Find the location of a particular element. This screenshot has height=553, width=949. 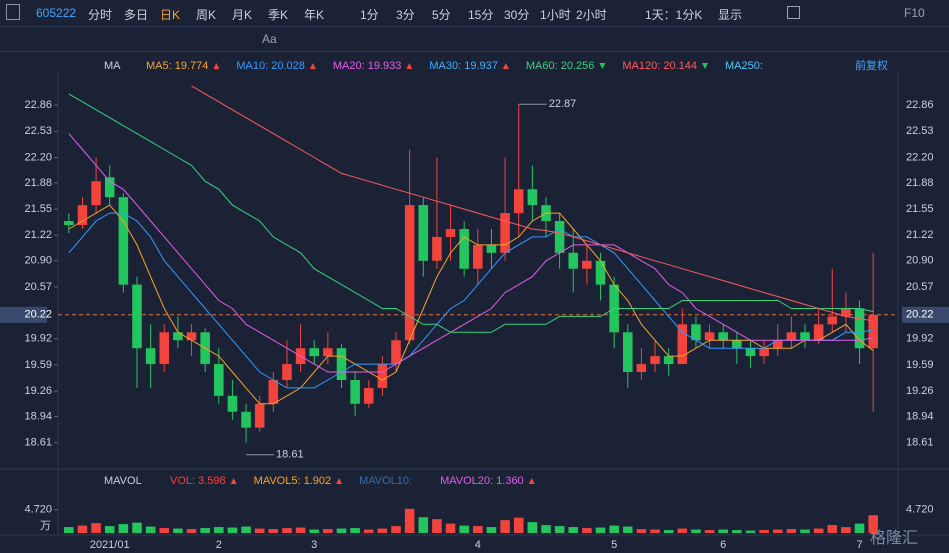

text-tool: Aa is located at coordinates (269, 39).